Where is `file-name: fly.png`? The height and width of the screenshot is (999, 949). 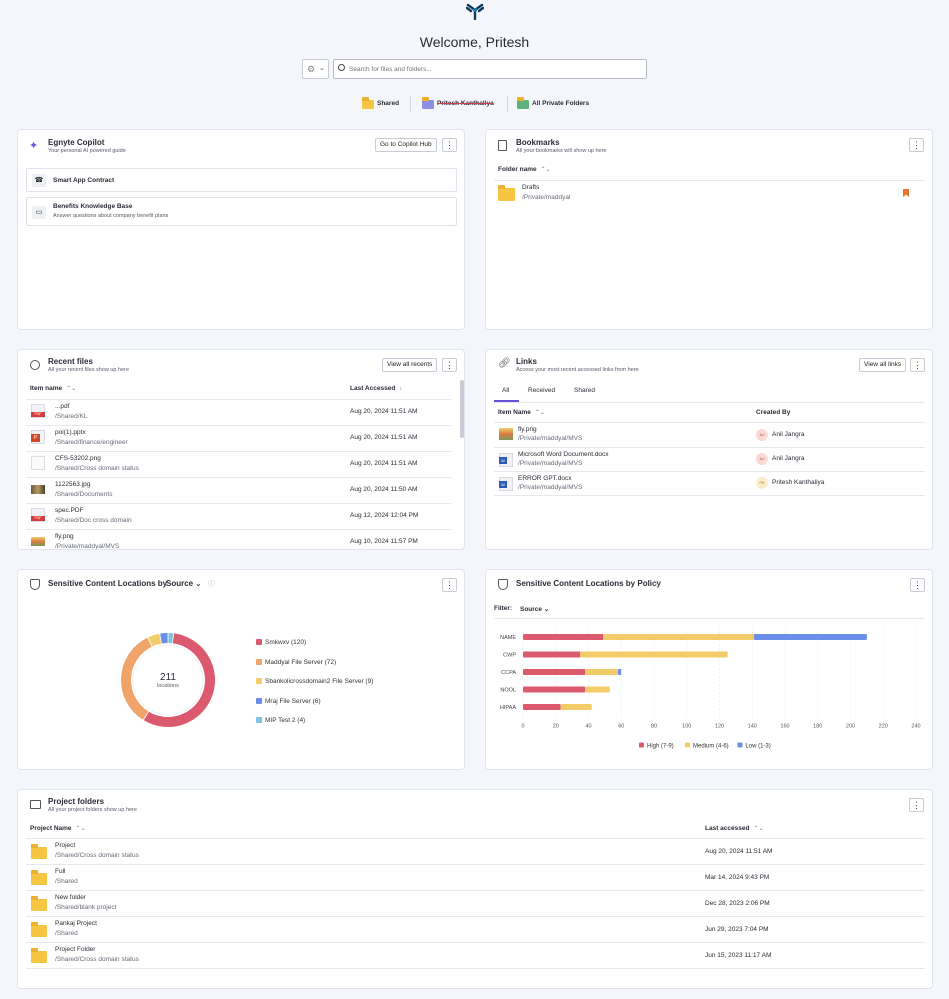
file-name: fly.png is located at coordinates (64, 536).